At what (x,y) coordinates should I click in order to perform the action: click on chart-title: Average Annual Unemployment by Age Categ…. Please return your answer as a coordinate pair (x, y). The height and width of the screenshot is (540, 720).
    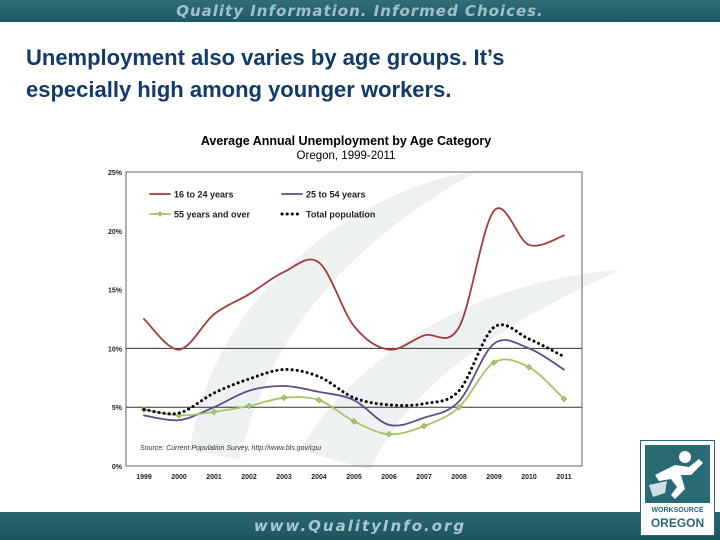
    Looking at the image, I should click on (346, 141).